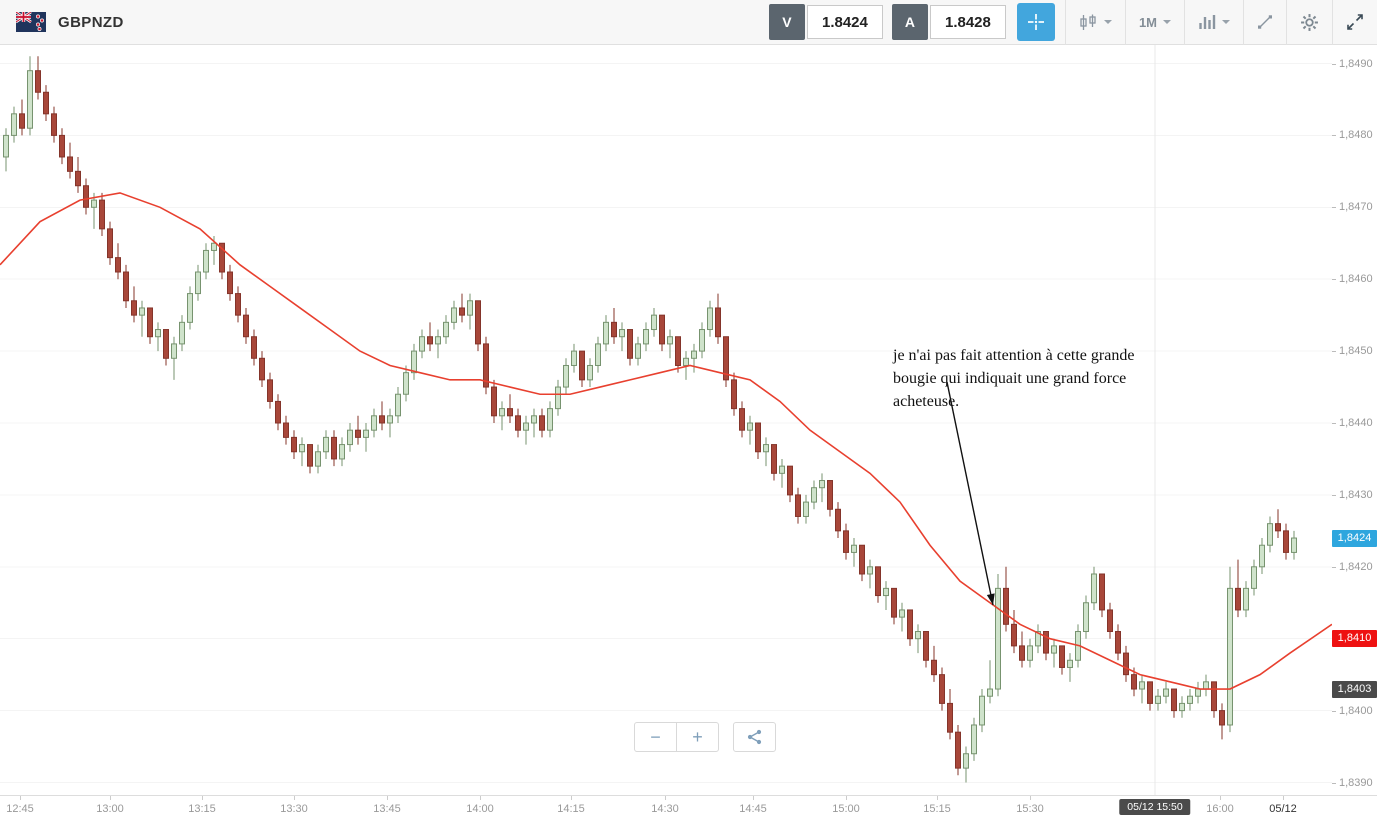 The height and width of the screenshot is (821, 1377). I want to click on sell-price: 1.8424, so click(844, 22).